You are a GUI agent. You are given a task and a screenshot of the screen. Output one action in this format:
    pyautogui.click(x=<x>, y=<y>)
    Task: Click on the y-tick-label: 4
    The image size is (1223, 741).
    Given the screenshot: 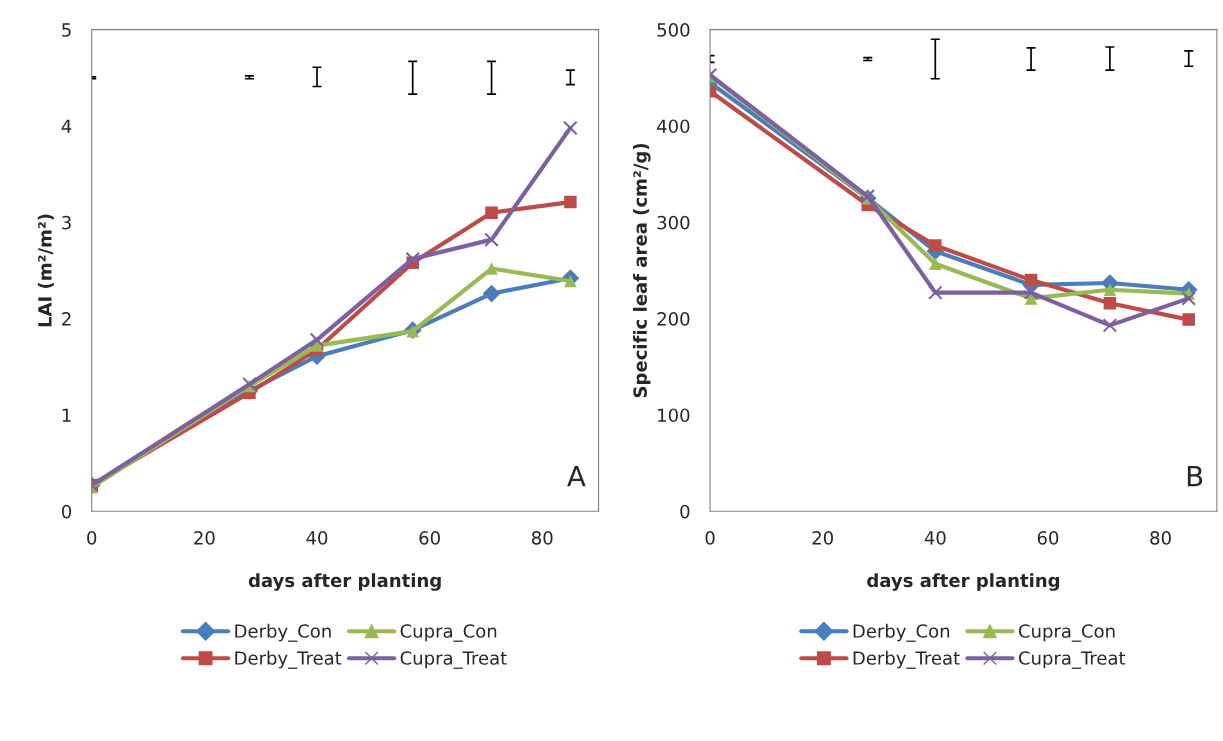 What is the action you would take?
    pyautogui.click(x=66, y=126)
    